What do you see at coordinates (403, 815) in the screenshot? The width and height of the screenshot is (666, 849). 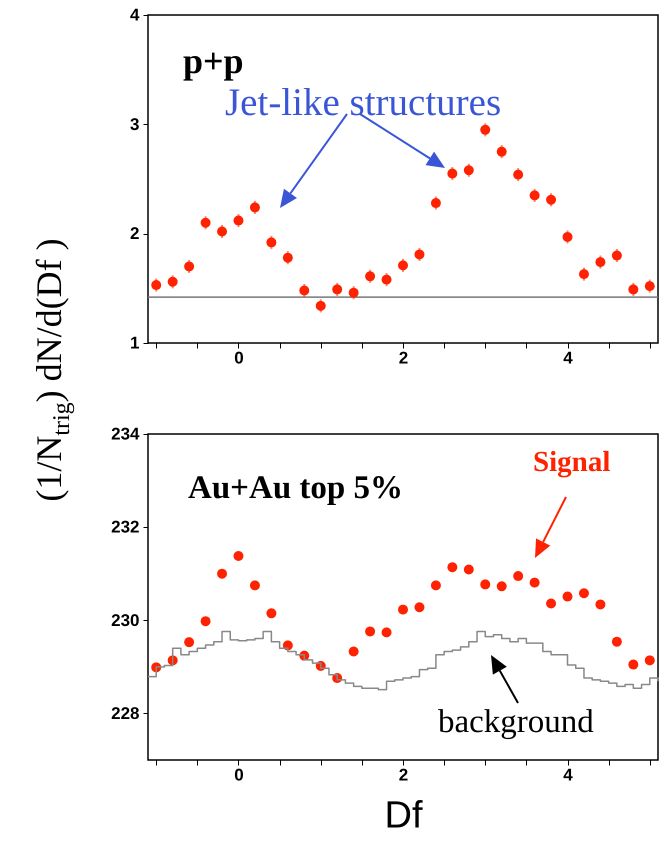 I see `x-axis-title: Df` at bounding box center [403, 815].